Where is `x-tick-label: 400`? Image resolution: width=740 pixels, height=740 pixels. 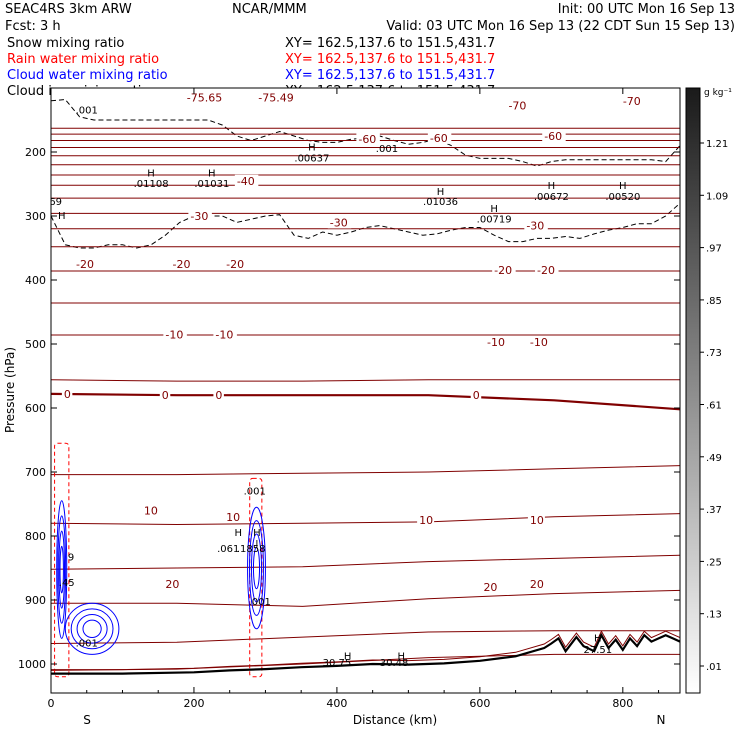 x-tick-label: 400 is located at coordinates (336, 703).